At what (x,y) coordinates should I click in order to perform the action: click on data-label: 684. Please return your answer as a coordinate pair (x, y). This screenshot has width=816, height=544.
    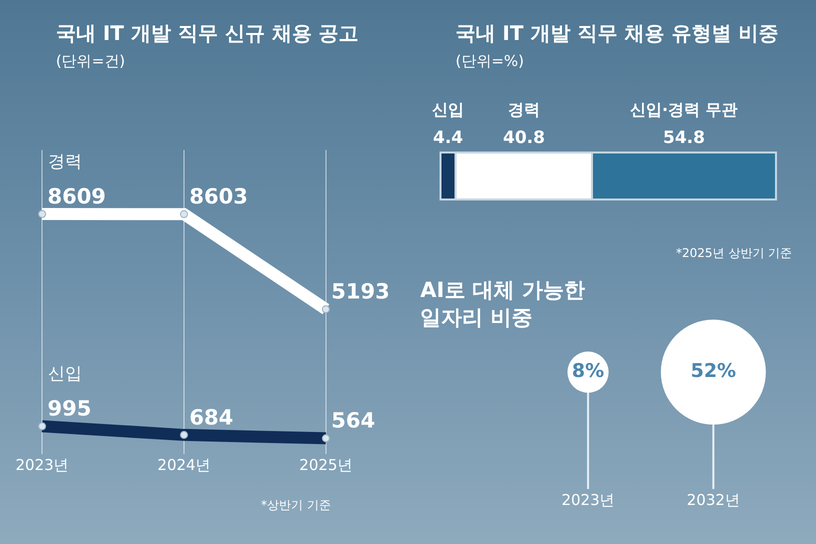
    Looking at the image, I should click on (211, 417).